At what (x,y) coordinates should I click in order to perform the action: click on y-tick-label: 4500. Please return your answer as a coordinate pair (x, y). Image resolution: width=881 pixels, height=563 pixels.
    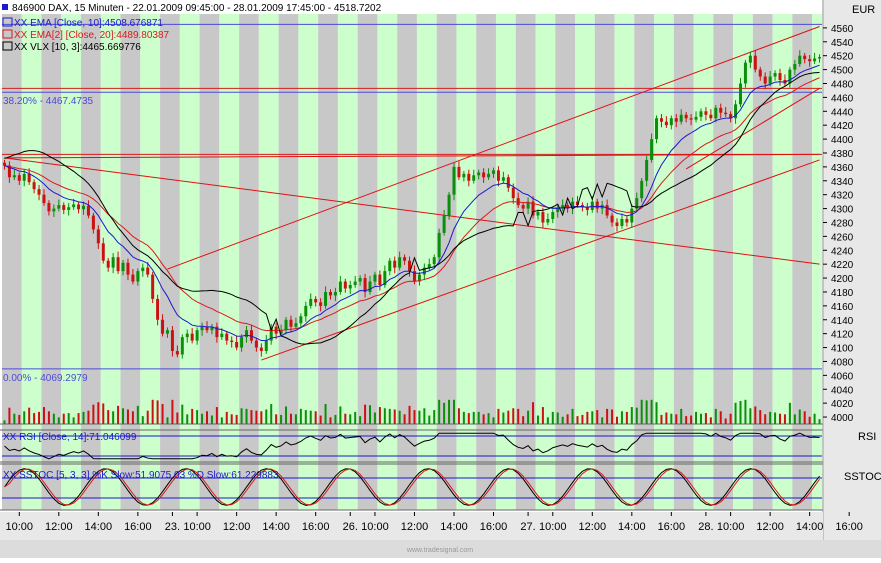
    Looking at the image, I should click on (842, 71).